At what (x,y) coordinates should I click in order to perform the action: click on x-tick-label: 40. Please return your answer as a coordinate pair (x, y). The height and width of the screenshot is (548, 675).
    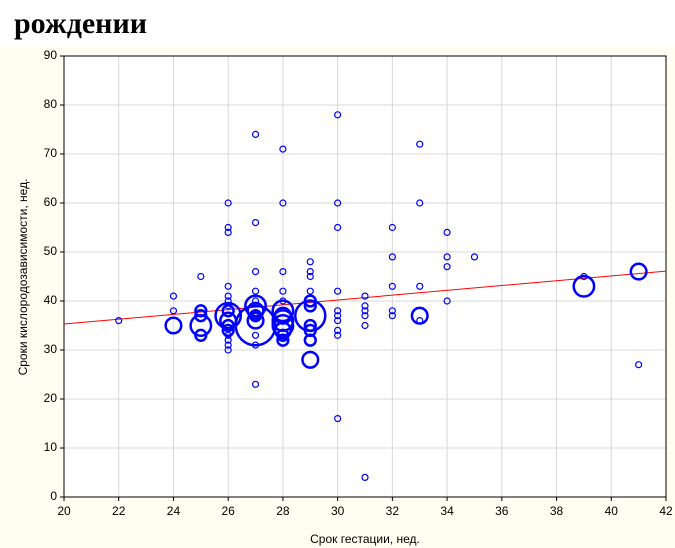
    Looking at the image, I should click on (612, 511).